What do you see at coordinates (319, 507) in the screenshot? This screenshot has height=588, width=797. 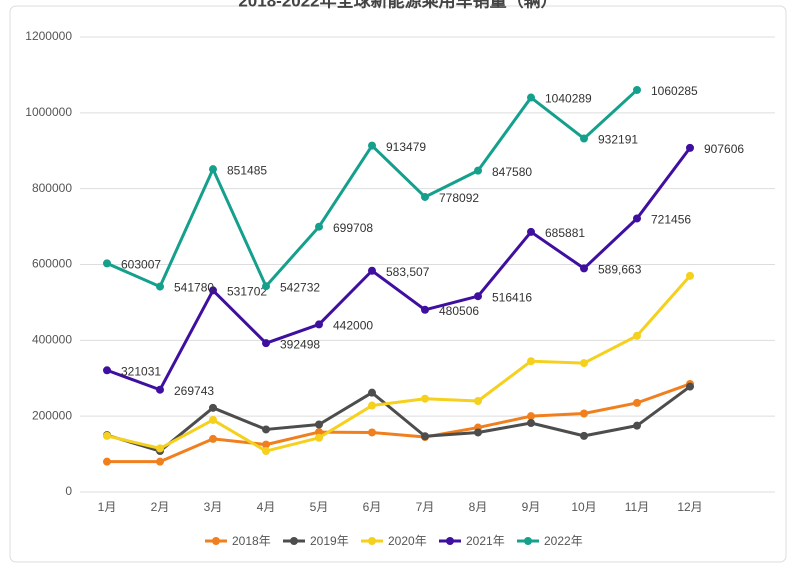 I see `x-tick-label: 5月` at bounding box center [319, 507].